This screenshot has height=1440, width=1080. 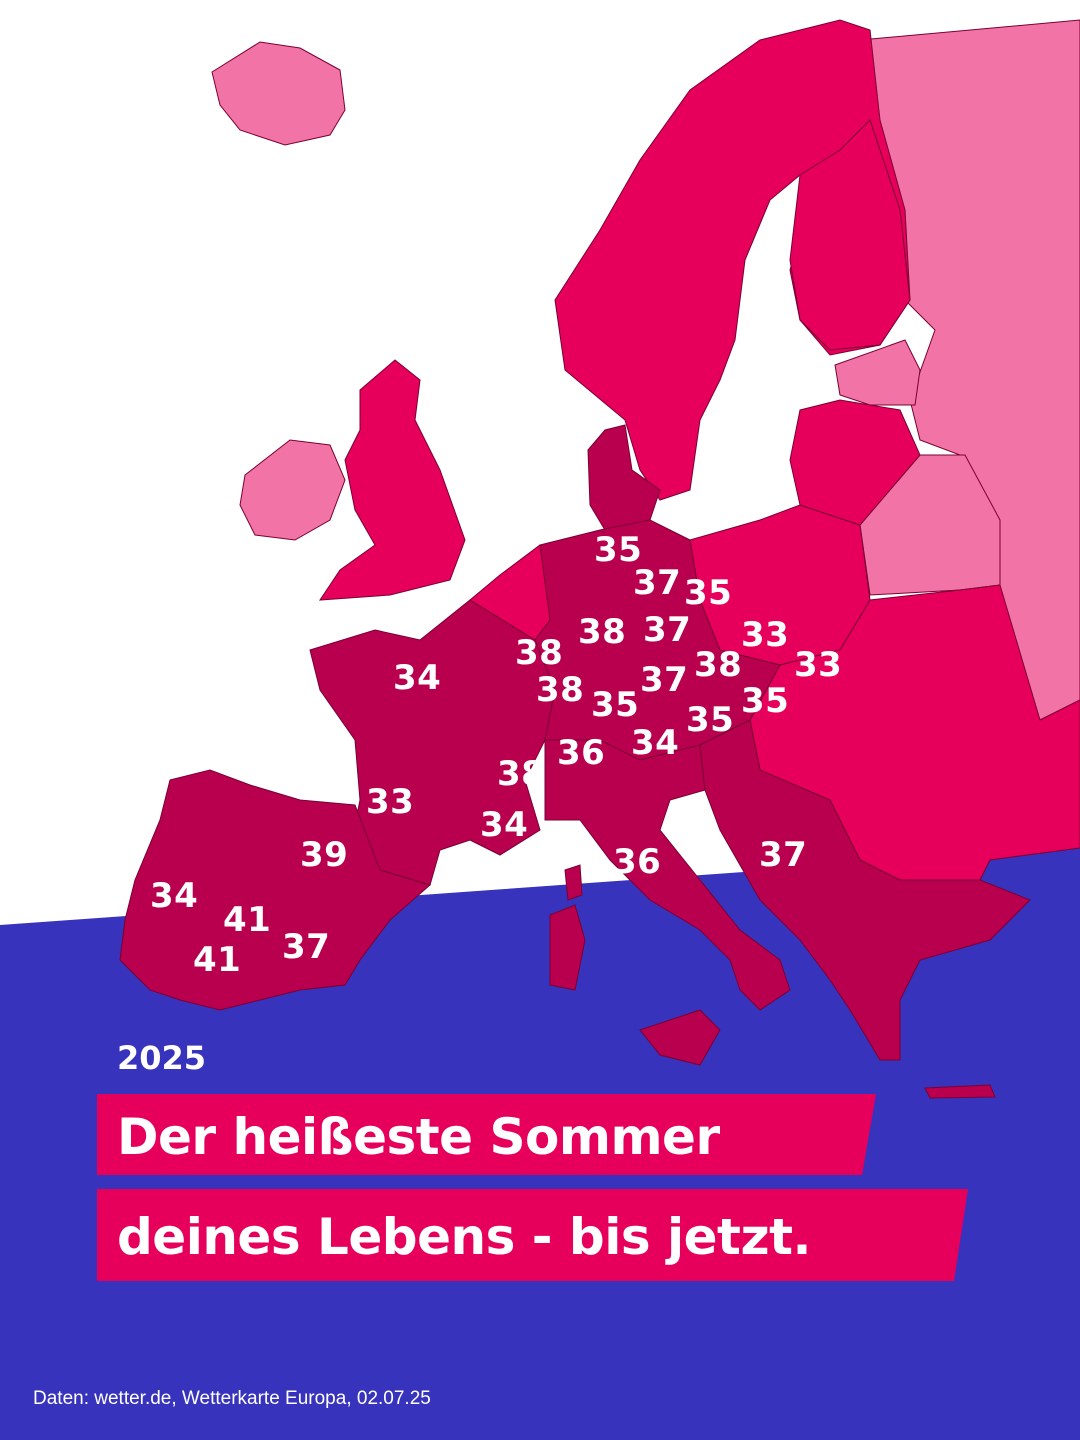 I want to click on baltic-region, so click(x=877, y=372).